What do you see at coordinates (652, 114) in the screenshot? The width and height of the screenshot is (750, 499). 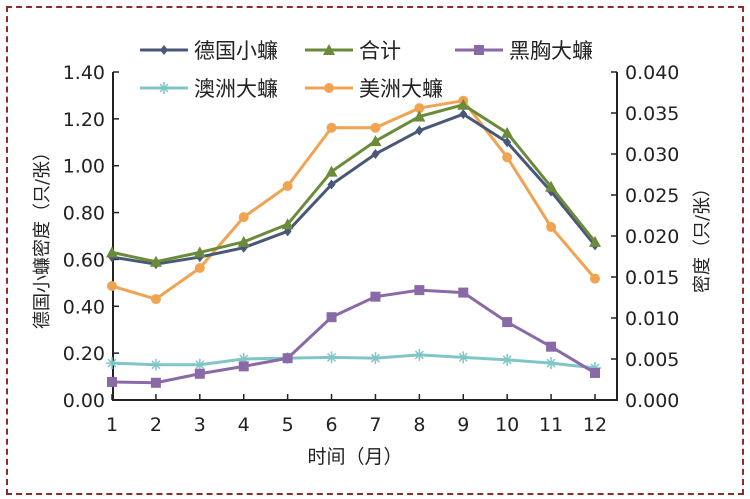 I see `y-tick-label-right: 0.035` at bounding box center [652, 114].